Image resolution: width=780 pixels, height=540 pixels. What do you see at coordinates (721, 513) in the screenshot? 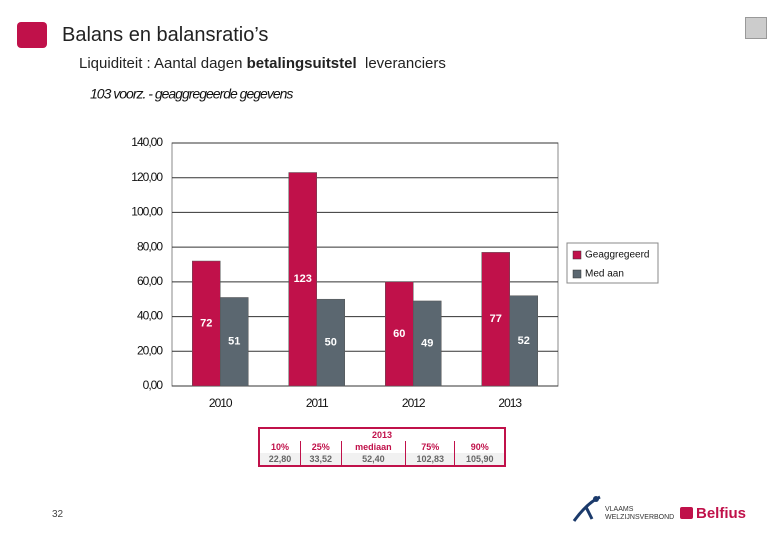
I see `logo-belfius: Belfius` at bounding box center [721, 513].